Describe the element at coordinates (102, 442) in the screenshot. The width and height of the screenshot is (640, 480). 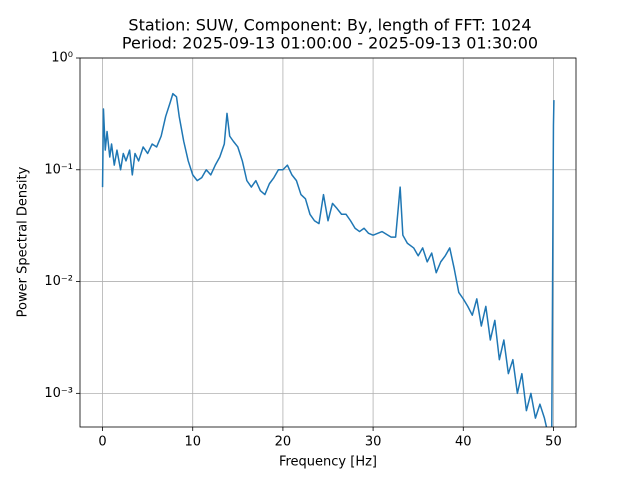
I see `x-tick-label: 0` at that location.